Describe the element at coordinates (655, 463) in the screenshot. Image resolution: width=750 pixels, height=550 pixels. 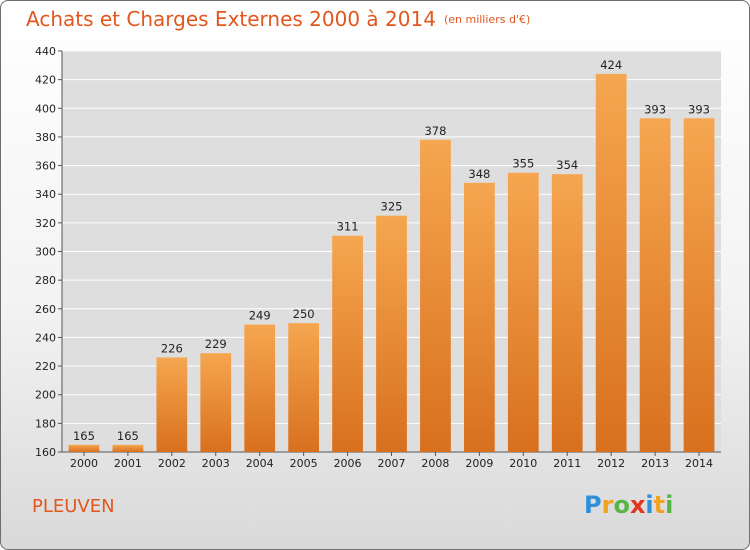
I see `x-tick-label: 2013` at that location.